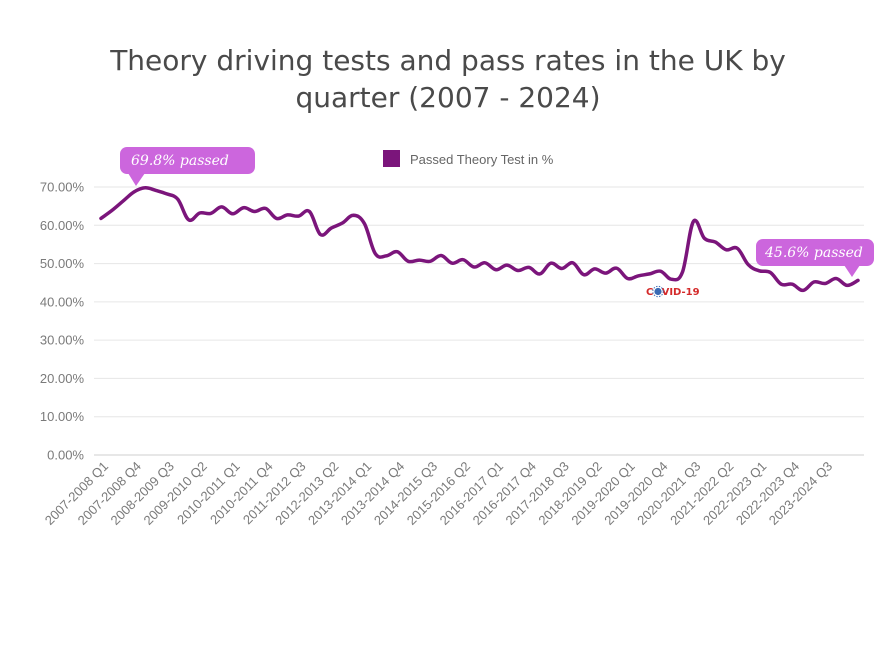 The width and height of the screenshot is (896, 672). What do you see at coordinates (136, 179) in the screenshot?
I see `start-callout-pointer` at bounding box center [136, 179].